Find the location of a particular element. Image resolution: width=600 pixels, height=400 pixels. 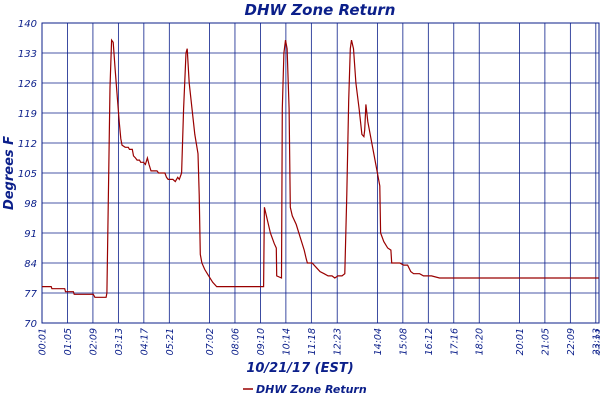

y-axis-ticks: 140 133 126 119 112 105 98 91 84 77 70 is located at coordinates (28, 174).